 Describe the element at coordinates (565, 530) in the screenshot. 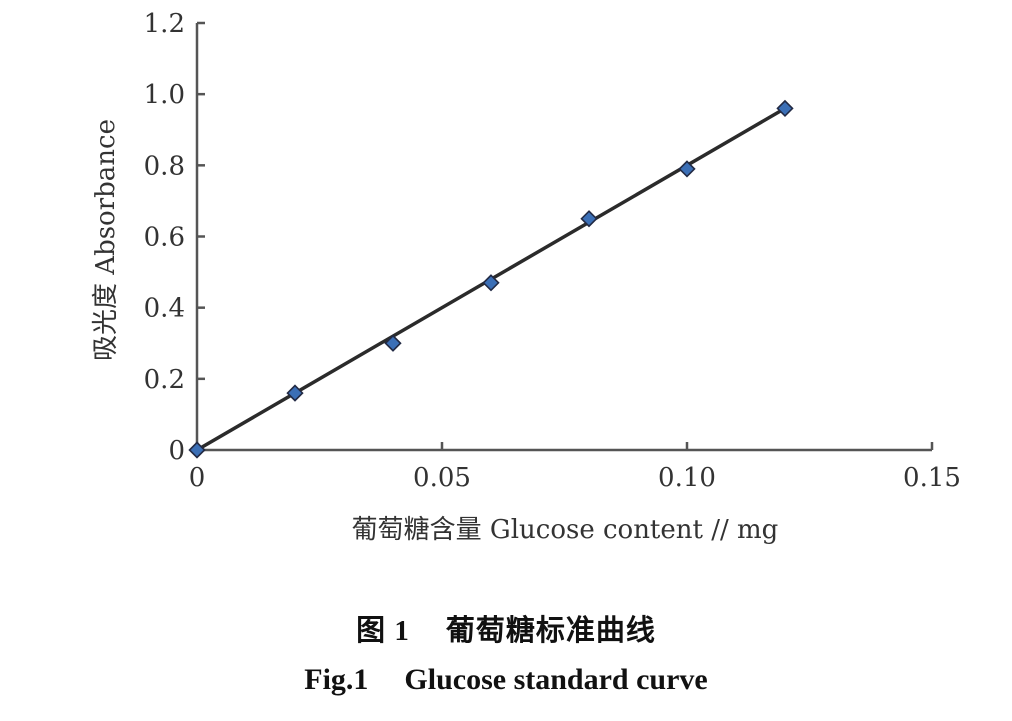

I see `x-axis-title: 葡萄糖含量 Glucose content // mg` at that location.